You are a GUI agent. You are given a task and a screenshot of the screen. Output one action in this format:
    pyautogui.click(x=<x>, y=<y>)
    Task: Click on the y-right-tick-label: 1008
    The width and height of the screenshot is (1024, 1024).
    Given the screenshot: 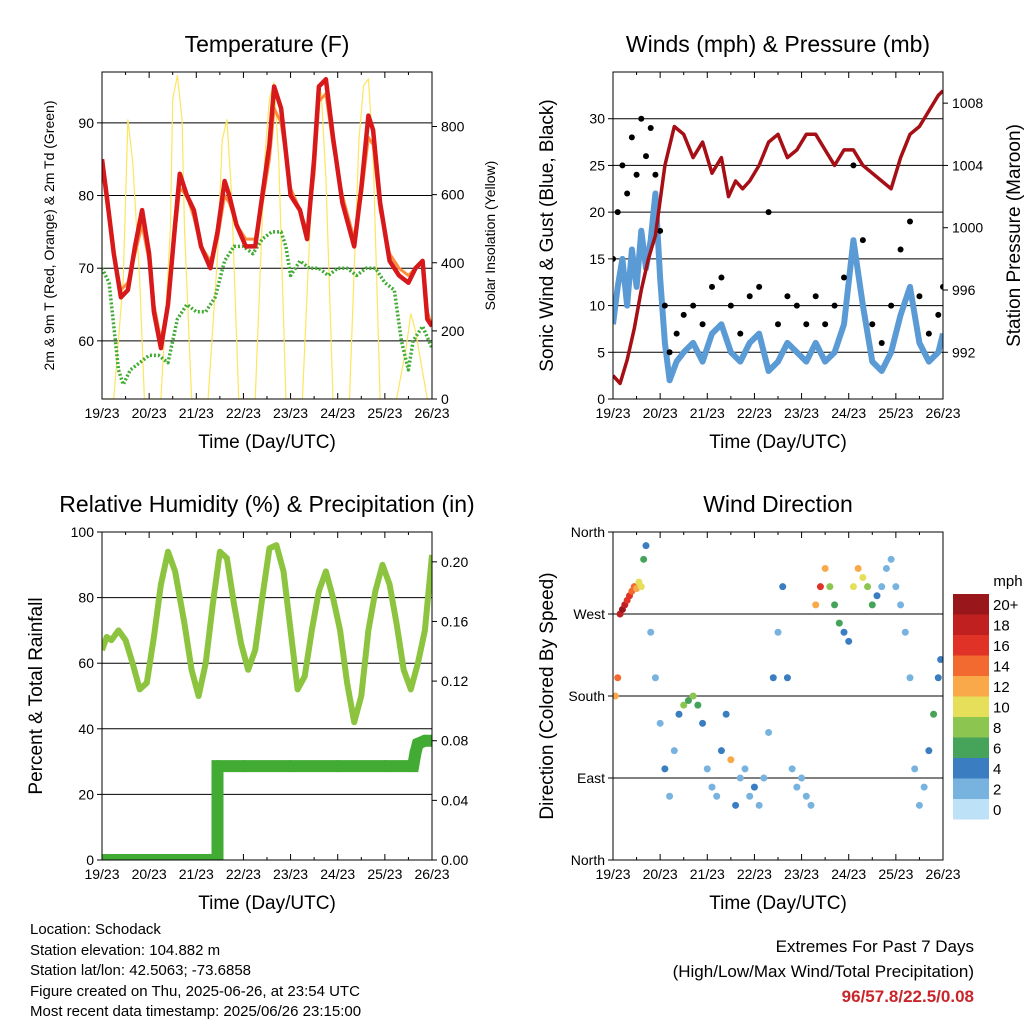 What is the action you would take?
    pyautogui.click(x=967, y=103)
    